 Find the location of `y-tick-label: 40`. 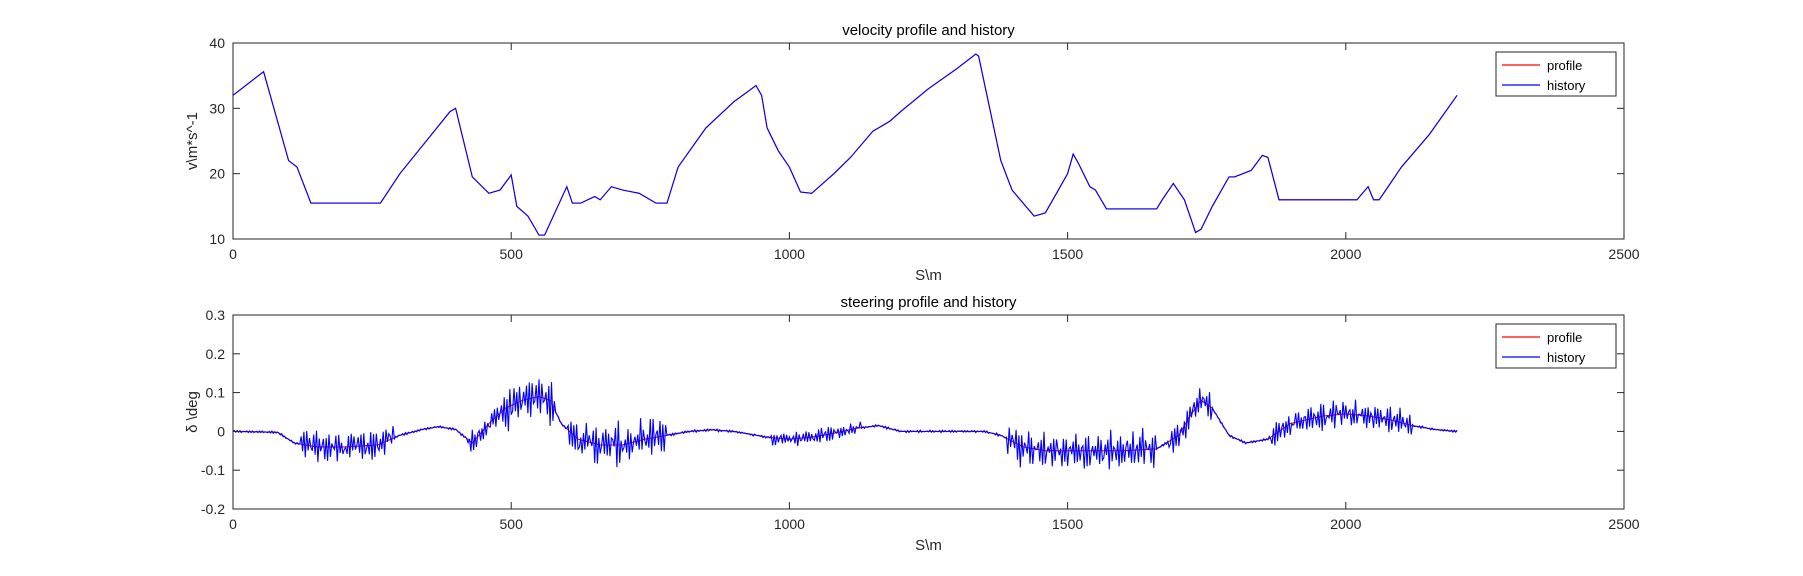

y-tick-label: 40 is located at coordinates (217, 43).